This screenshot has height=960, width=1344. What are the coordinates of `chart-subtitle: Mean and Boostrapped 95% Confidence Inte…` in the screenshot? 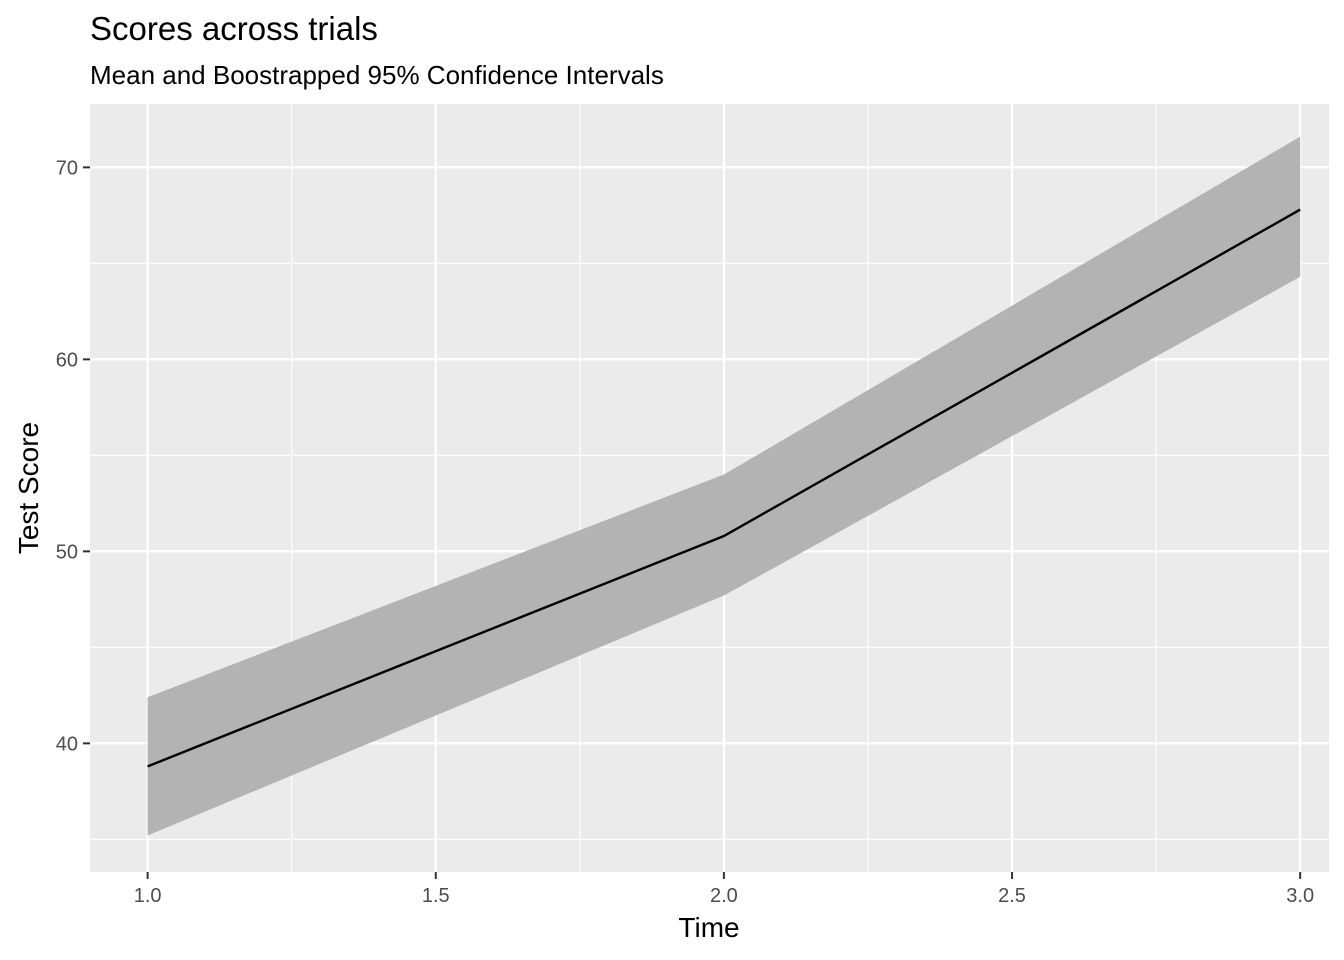 It's located at (377, 75).